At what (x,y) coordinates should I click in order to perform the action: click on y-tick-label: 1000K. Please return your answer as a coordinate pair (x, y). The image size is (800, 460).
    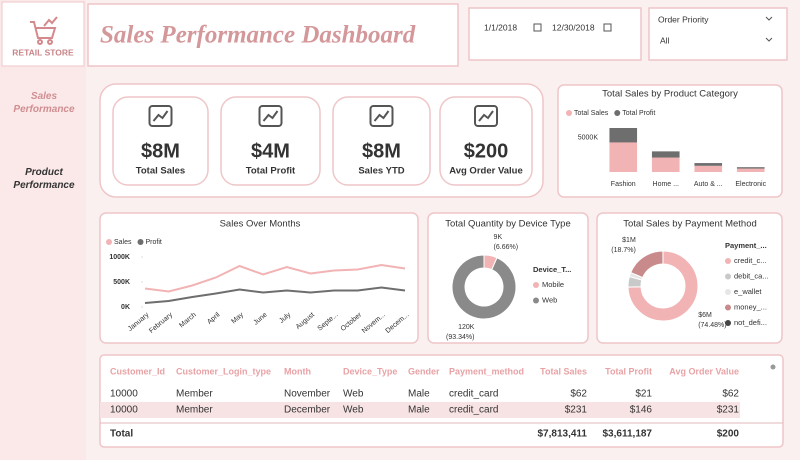
    Looking at the image, I should click on (119, 257).